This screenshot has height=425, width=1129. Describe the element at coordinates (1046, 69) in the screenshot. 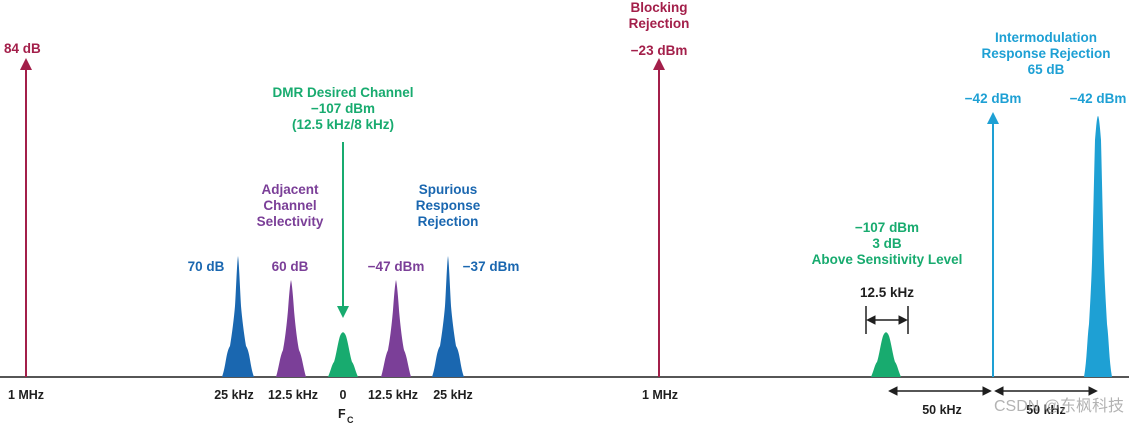

I see `im-title-line-3: 65 dB` at that location.